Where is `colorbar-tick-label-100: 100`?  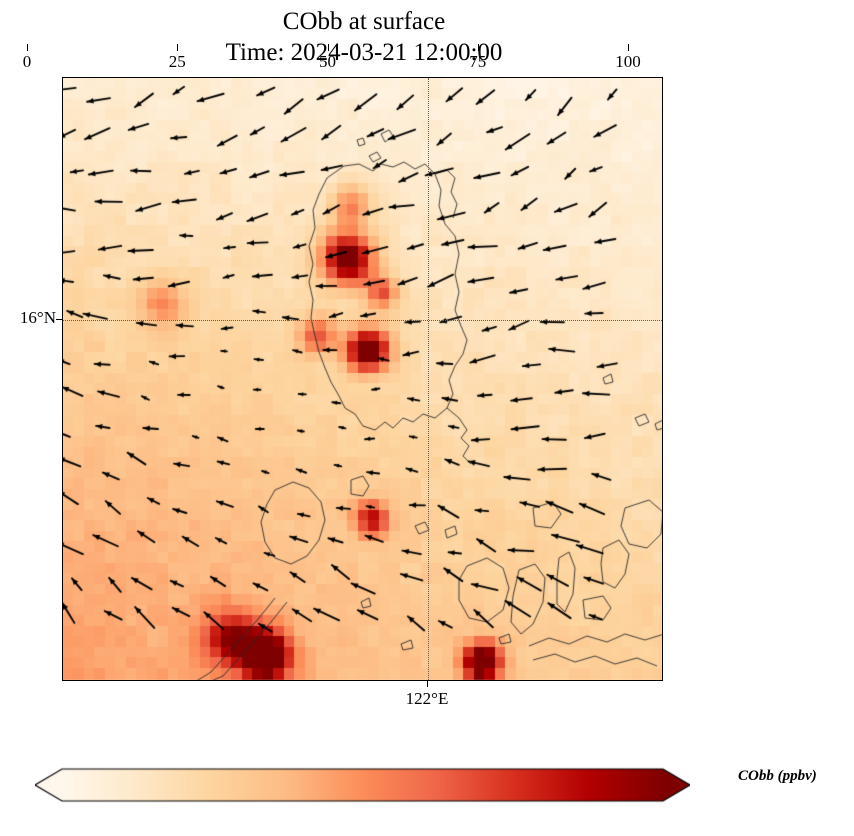 colorbar-tick-label-100: 100 is located at coordinates (628, 61).